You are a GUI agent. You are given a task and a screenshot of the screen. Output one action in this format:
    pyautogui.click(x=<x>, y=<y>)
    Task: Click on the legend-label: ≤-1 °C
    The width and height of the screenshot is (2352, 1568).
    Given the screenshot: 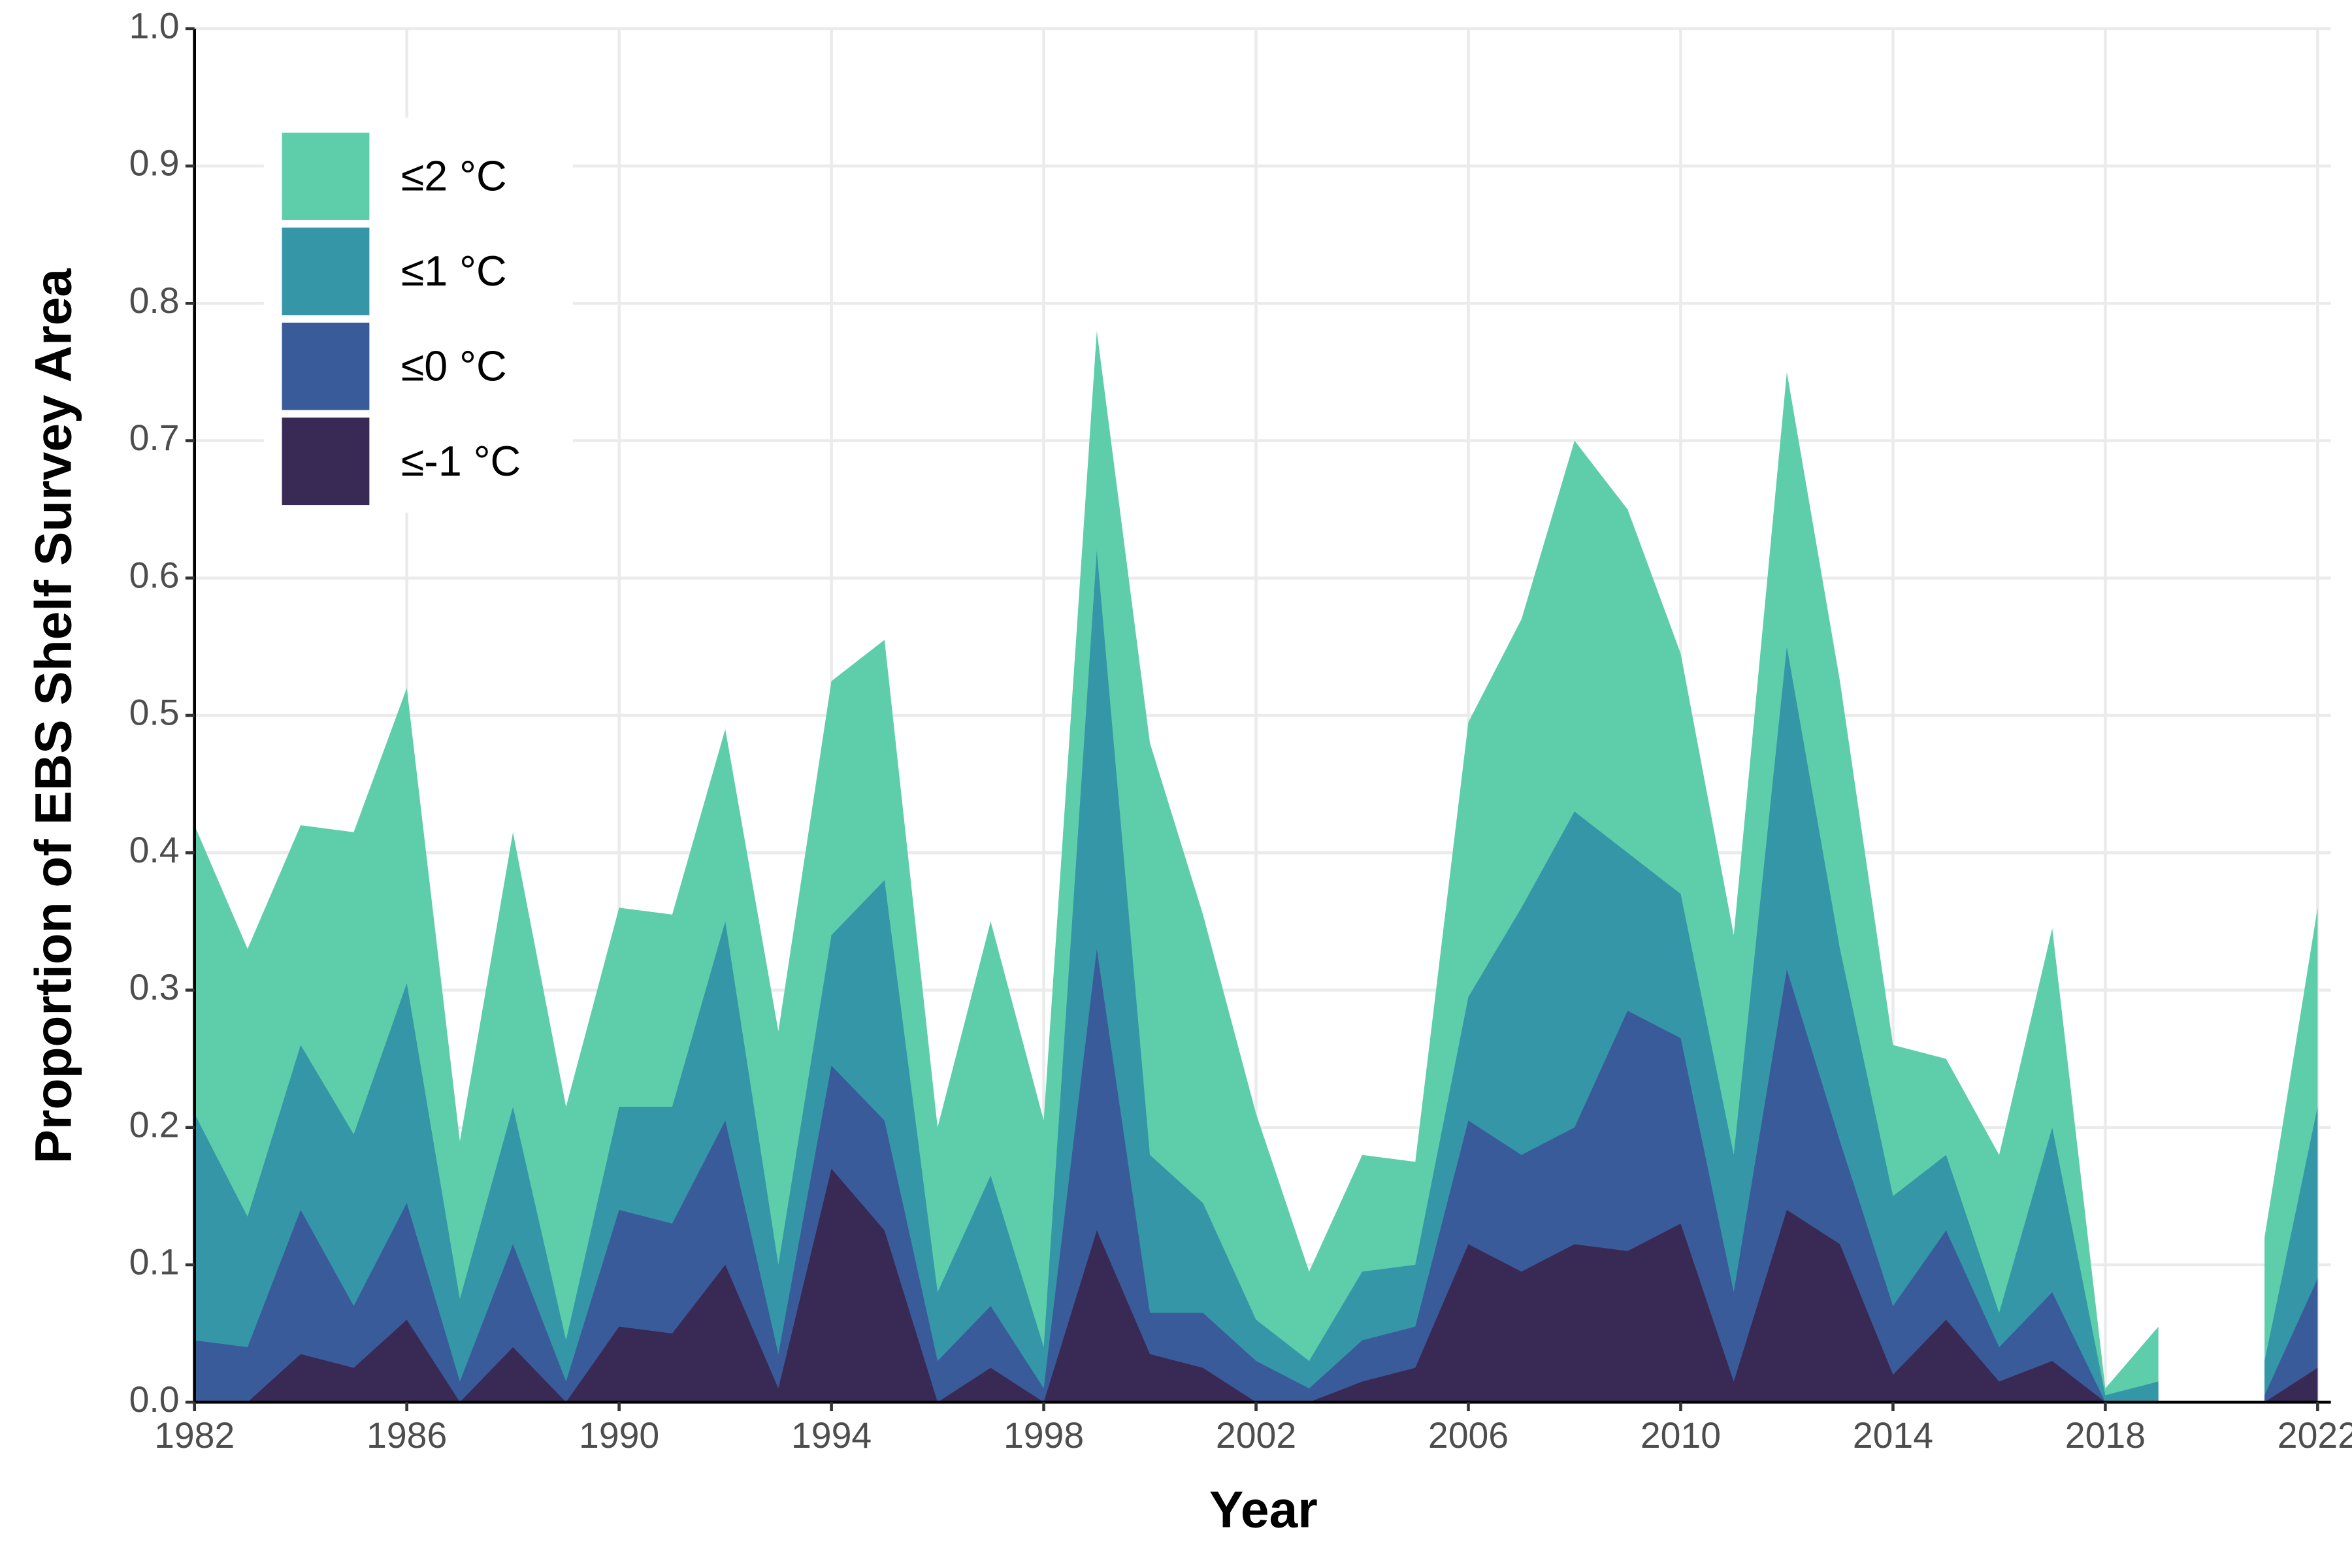 What is the action you would take?
    pyautogui.click(x=461, y=461)
    